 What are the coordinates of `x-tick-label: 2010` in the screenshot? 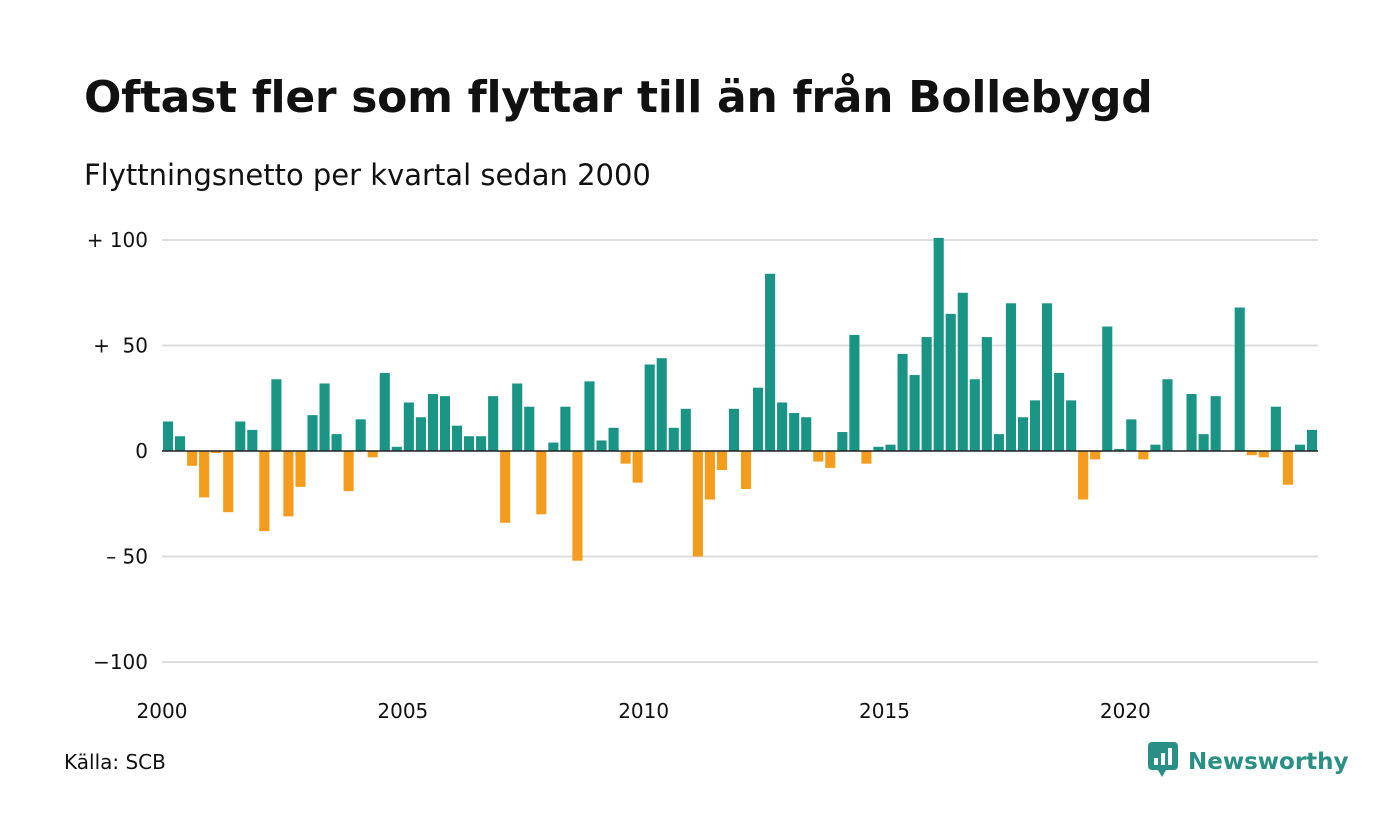 It's located at (643, 711).